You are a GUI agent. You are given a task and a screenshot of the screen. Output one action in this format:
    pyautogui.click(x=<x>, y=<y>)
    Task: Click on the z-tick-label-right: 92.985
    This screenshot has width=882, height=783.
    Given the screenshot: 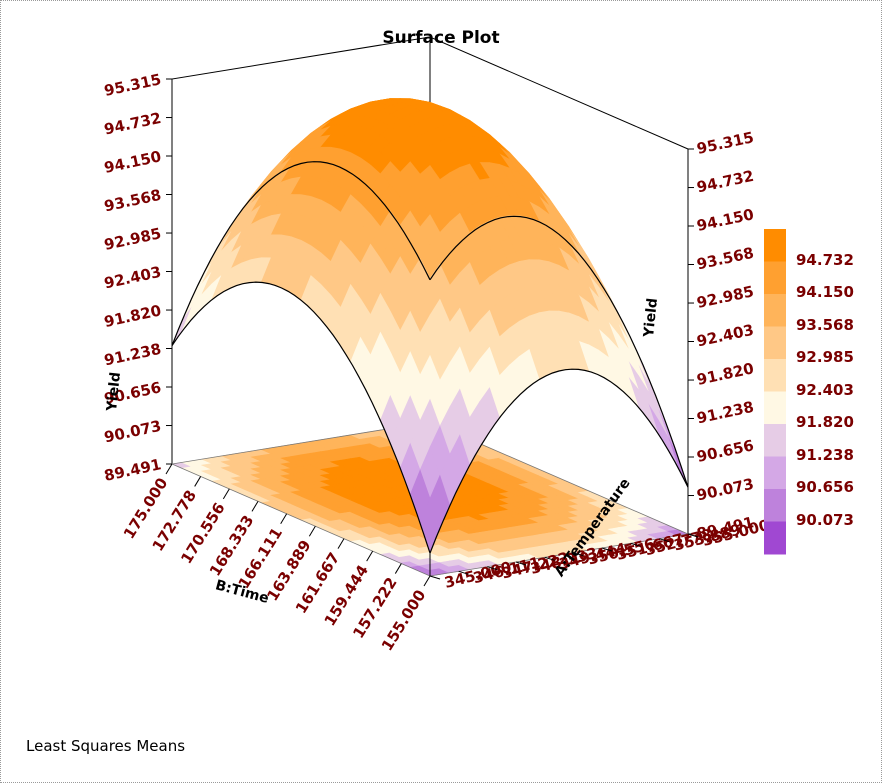 What is the action you would take?
    pyautogui.click(x=725, y=297)
    